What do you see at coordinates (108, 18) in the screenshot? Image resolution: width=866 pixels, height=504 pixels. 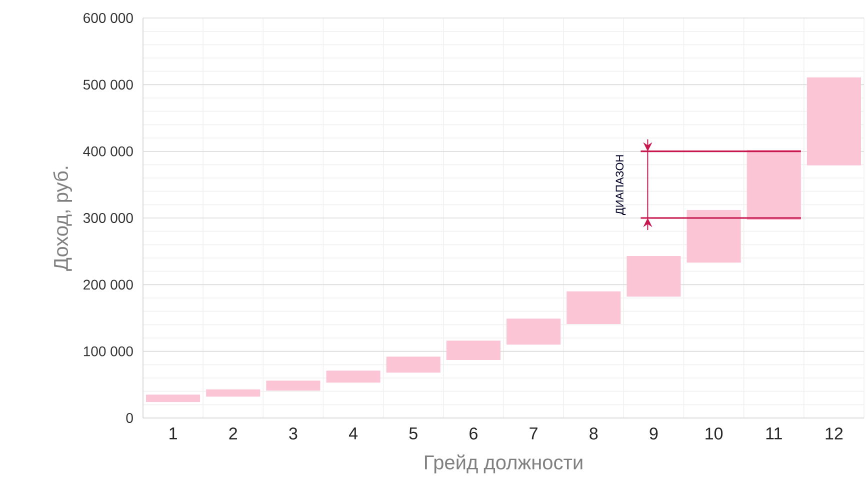 I see `y-tick-label: 600 000` at bounding box center [108, 18].